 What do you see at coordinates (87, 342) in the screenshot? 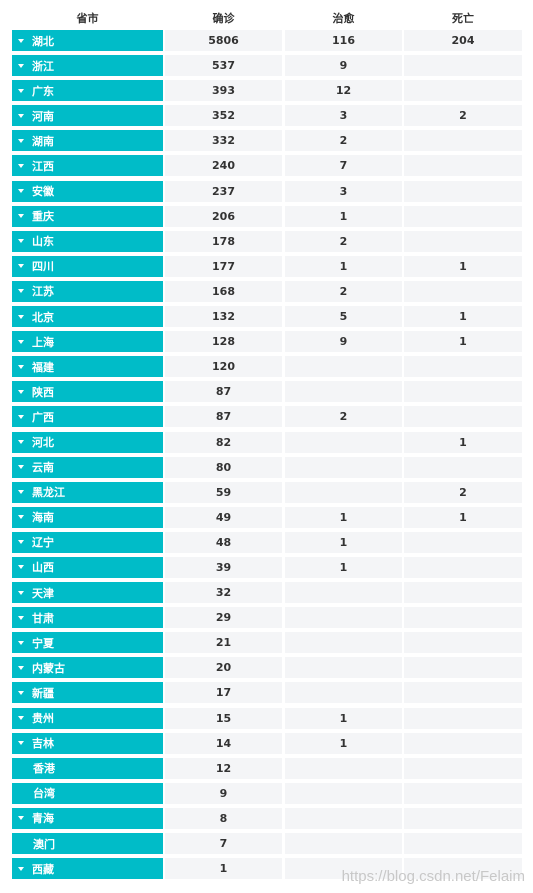
I see `province-toggle: 上海` at bounding box center [87, 342].